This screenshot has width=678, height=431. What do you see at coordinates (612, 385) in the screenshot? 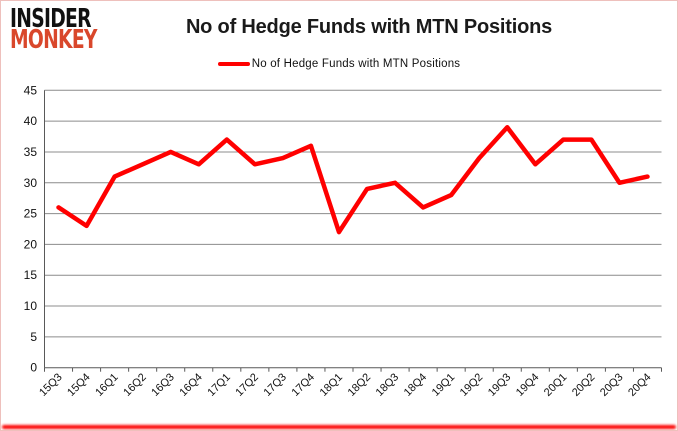
I see `x-axis-label: 20Q3` at bounding box center [612, 385].